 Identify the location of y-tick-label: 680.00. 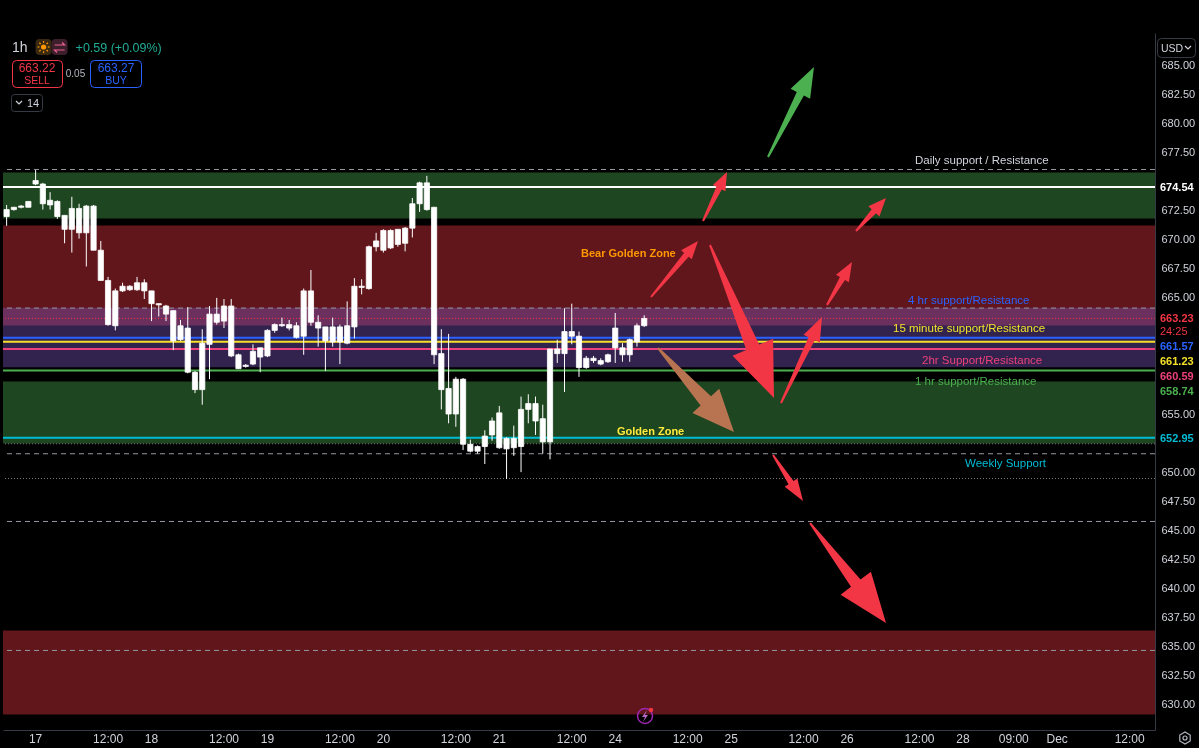
(1178, 123).